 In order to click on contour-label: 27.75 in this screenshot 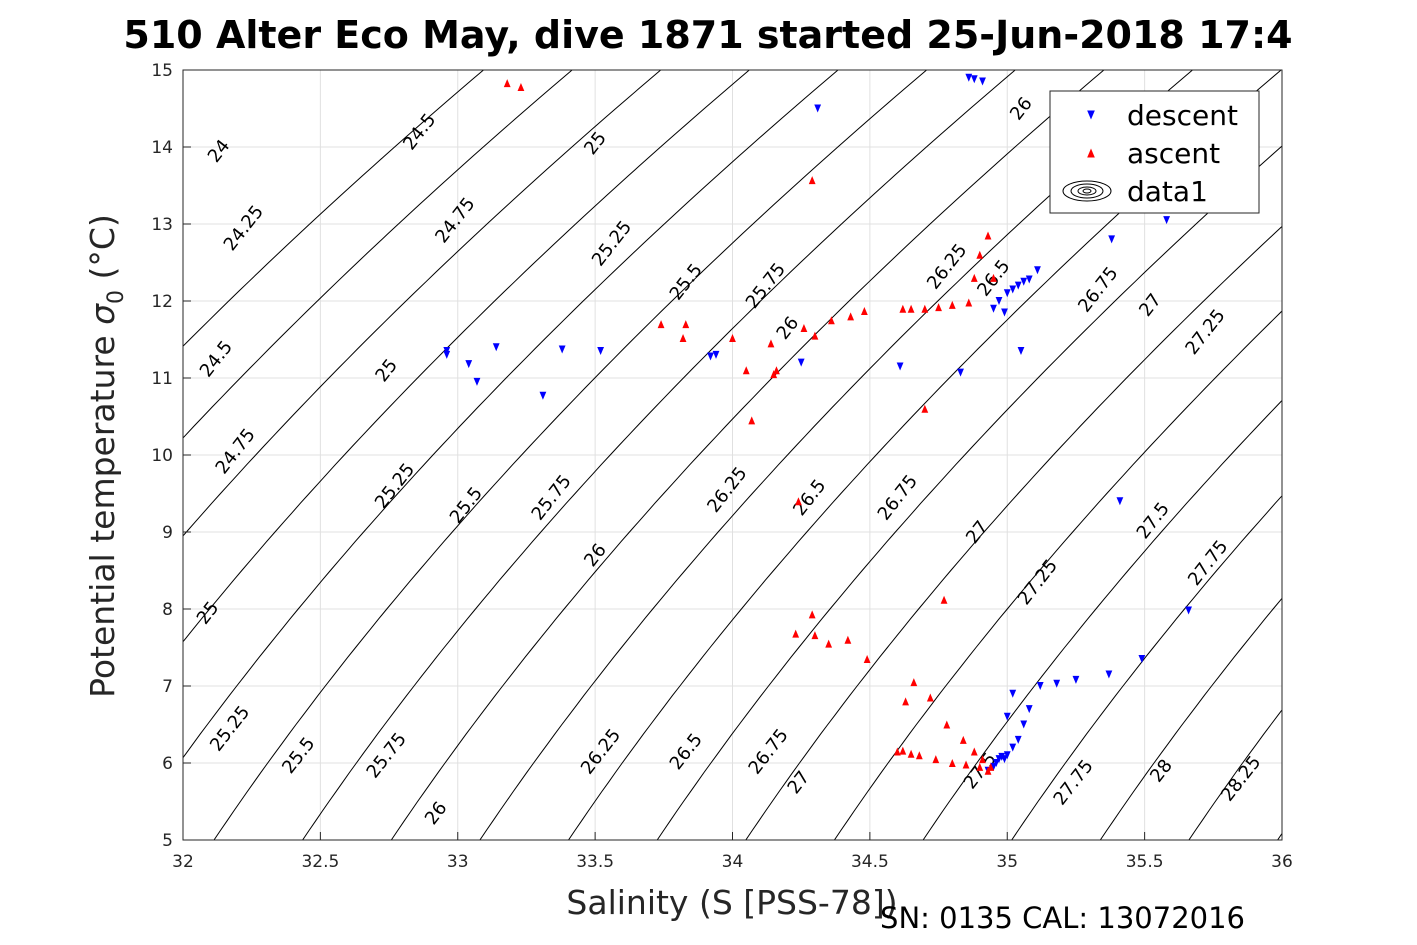, I will do `click(1208, 563)`.